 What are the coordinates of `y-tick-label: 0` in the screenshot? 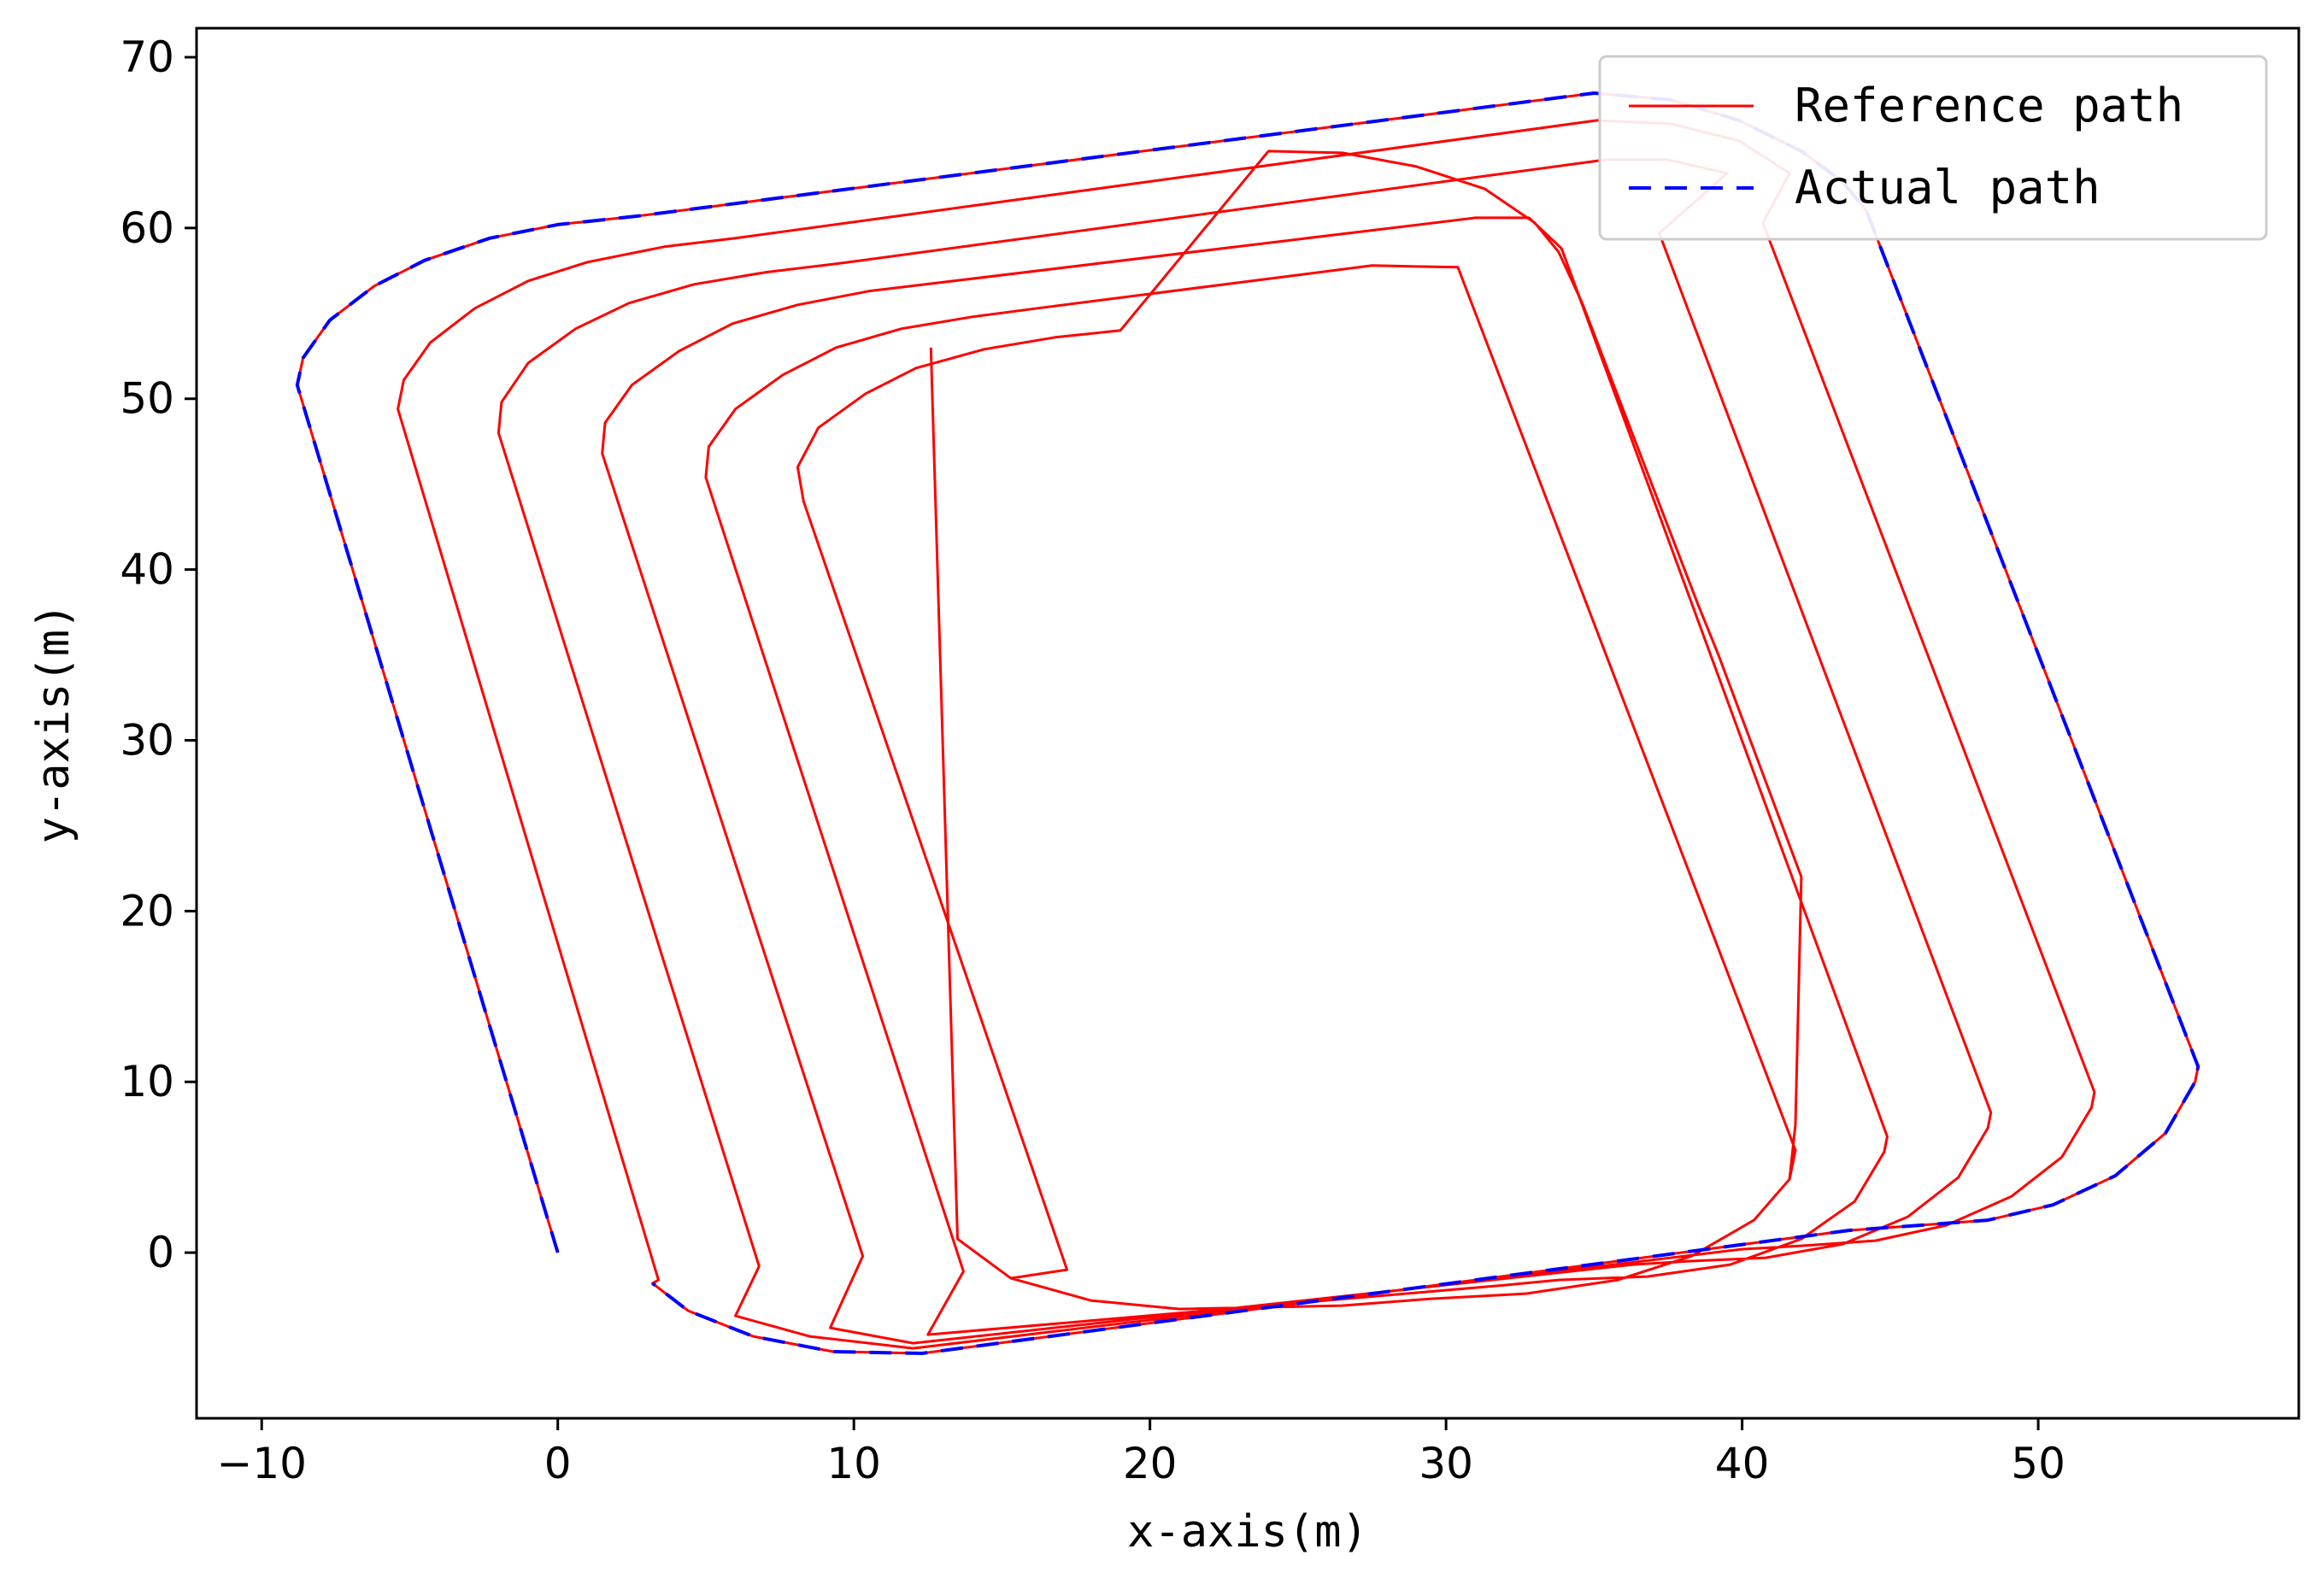 It's located at (160, 1252).